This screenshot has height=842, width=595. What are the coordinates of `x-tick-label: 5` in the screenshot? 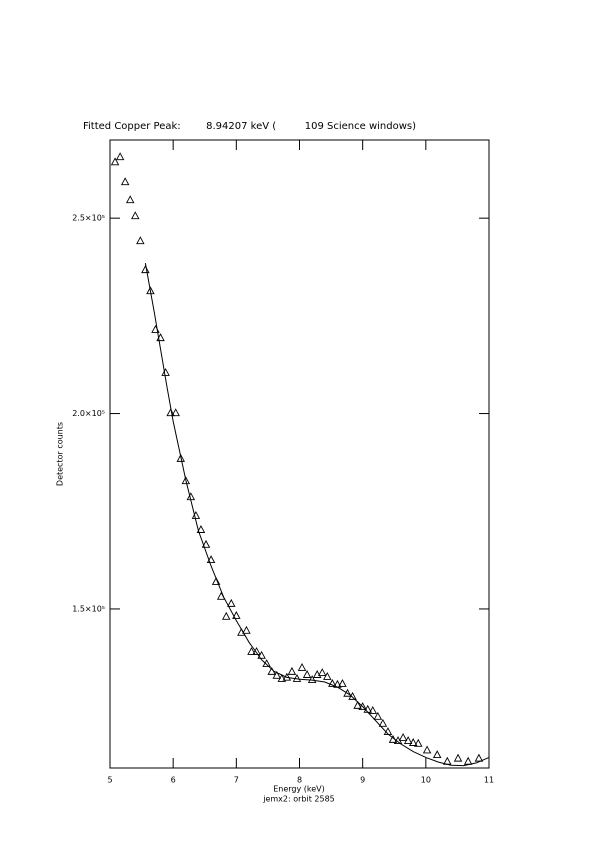 It's located at (109, 780).